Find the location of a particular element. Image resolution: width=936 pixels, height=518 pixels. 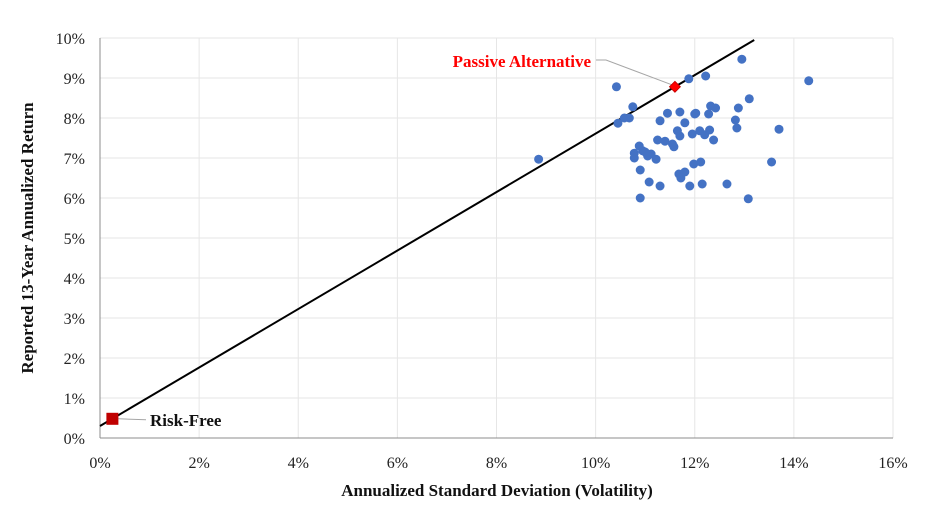

y-tick-label: 2% is located at coordinates (74, 359).